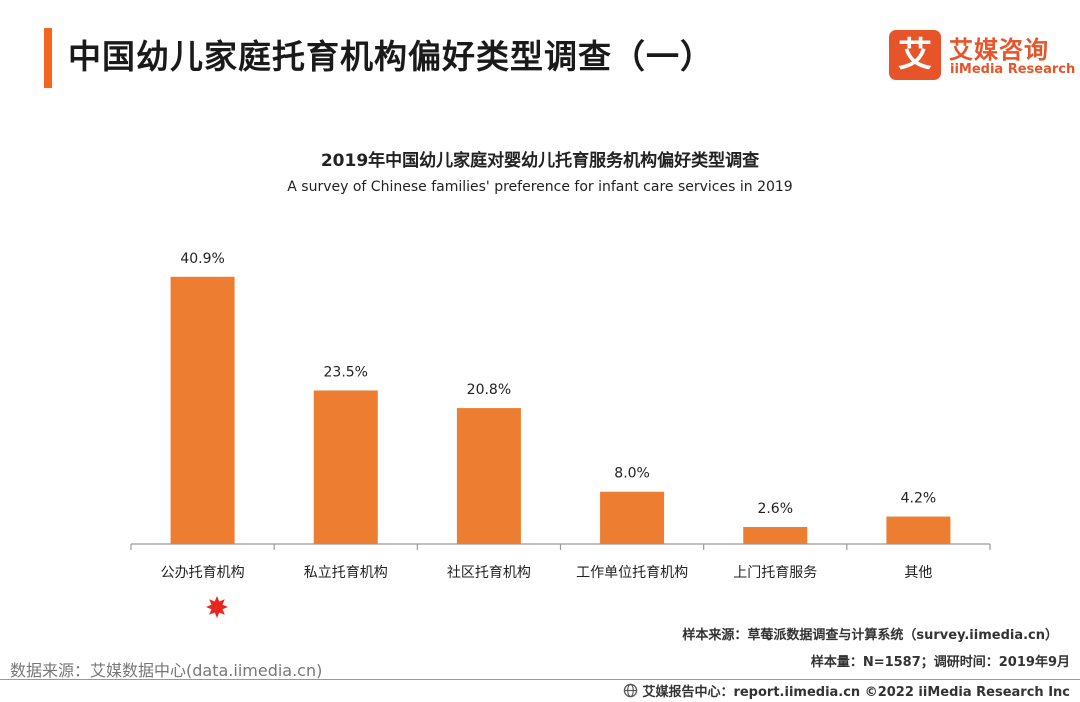 This screenshot has width=1080, height=702. Describe the element at coordinates (391, 56) in the screenshot. I see `page-title: 中国幼儿家庭托育机构偏好类型调查（一）` at that location.